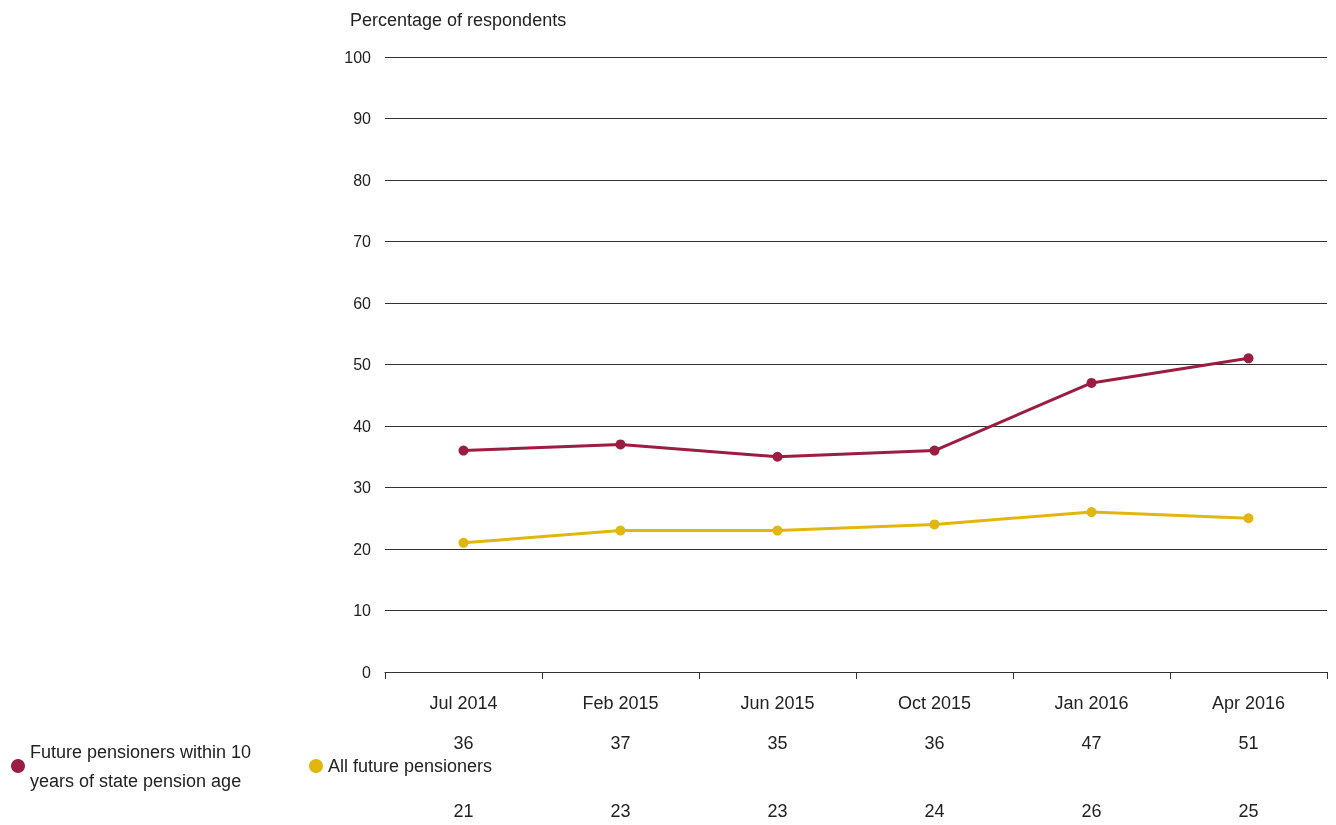 The width and height of the screenshot is (1336, 825). Describe the element at coordinates (620, 703) in the screenshot. I see `x-tick-label: Feb 2015` at that location.